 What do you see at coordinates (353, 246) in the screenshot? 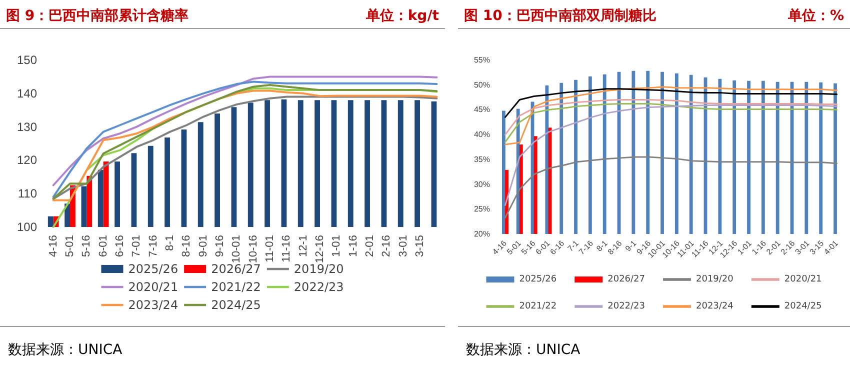
I see `x-tick-label: 1-16` at bounding box center [353, 246].